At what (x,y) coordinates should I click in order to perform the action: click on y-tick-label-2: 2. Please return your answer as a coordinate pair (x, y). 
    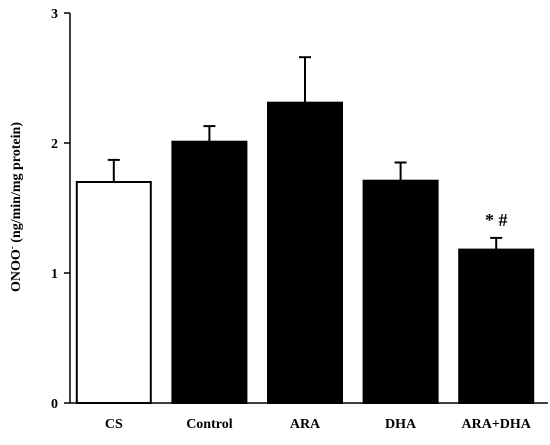
    Looking at the image, I should click on (54, 144).